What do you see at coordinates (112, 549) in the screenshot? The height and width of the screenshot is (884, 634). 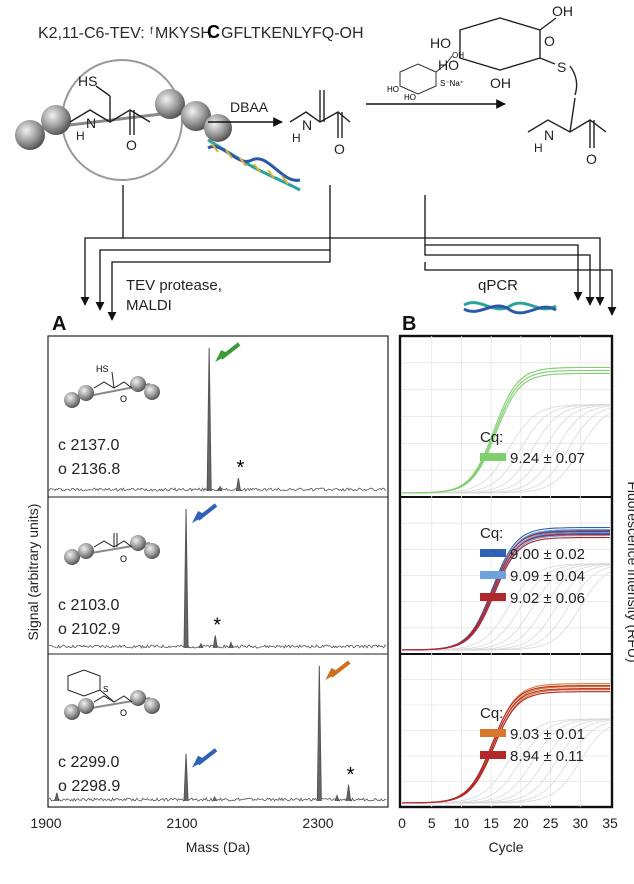 I see `dehydroalanine-peptide-icon: O` at bounding box center [112, 549].